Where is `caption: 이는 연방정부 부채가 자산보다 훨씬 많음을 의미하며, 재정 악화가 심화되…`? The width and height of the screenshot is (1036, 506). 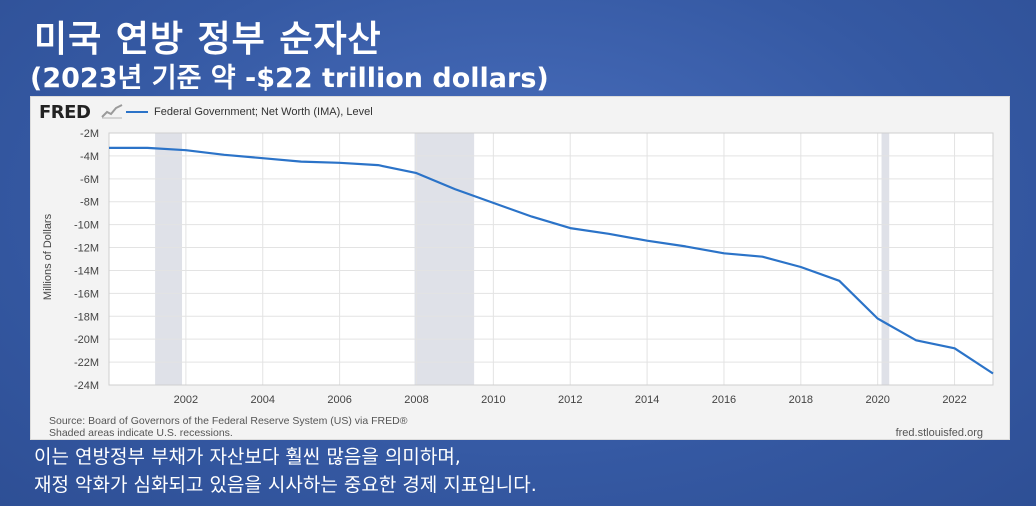
caption: 이는 연방정부 부채가 자산보다 훨씬 많음을 의미하며, 재정 악화가 심화되… is located at coordinates (285, 471).